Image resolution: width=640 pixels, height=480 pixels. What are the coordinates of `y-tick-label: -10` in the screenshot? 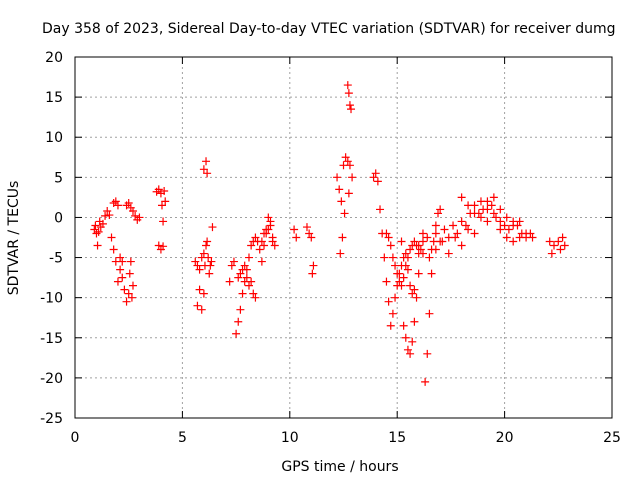 It's located at (51, 299).